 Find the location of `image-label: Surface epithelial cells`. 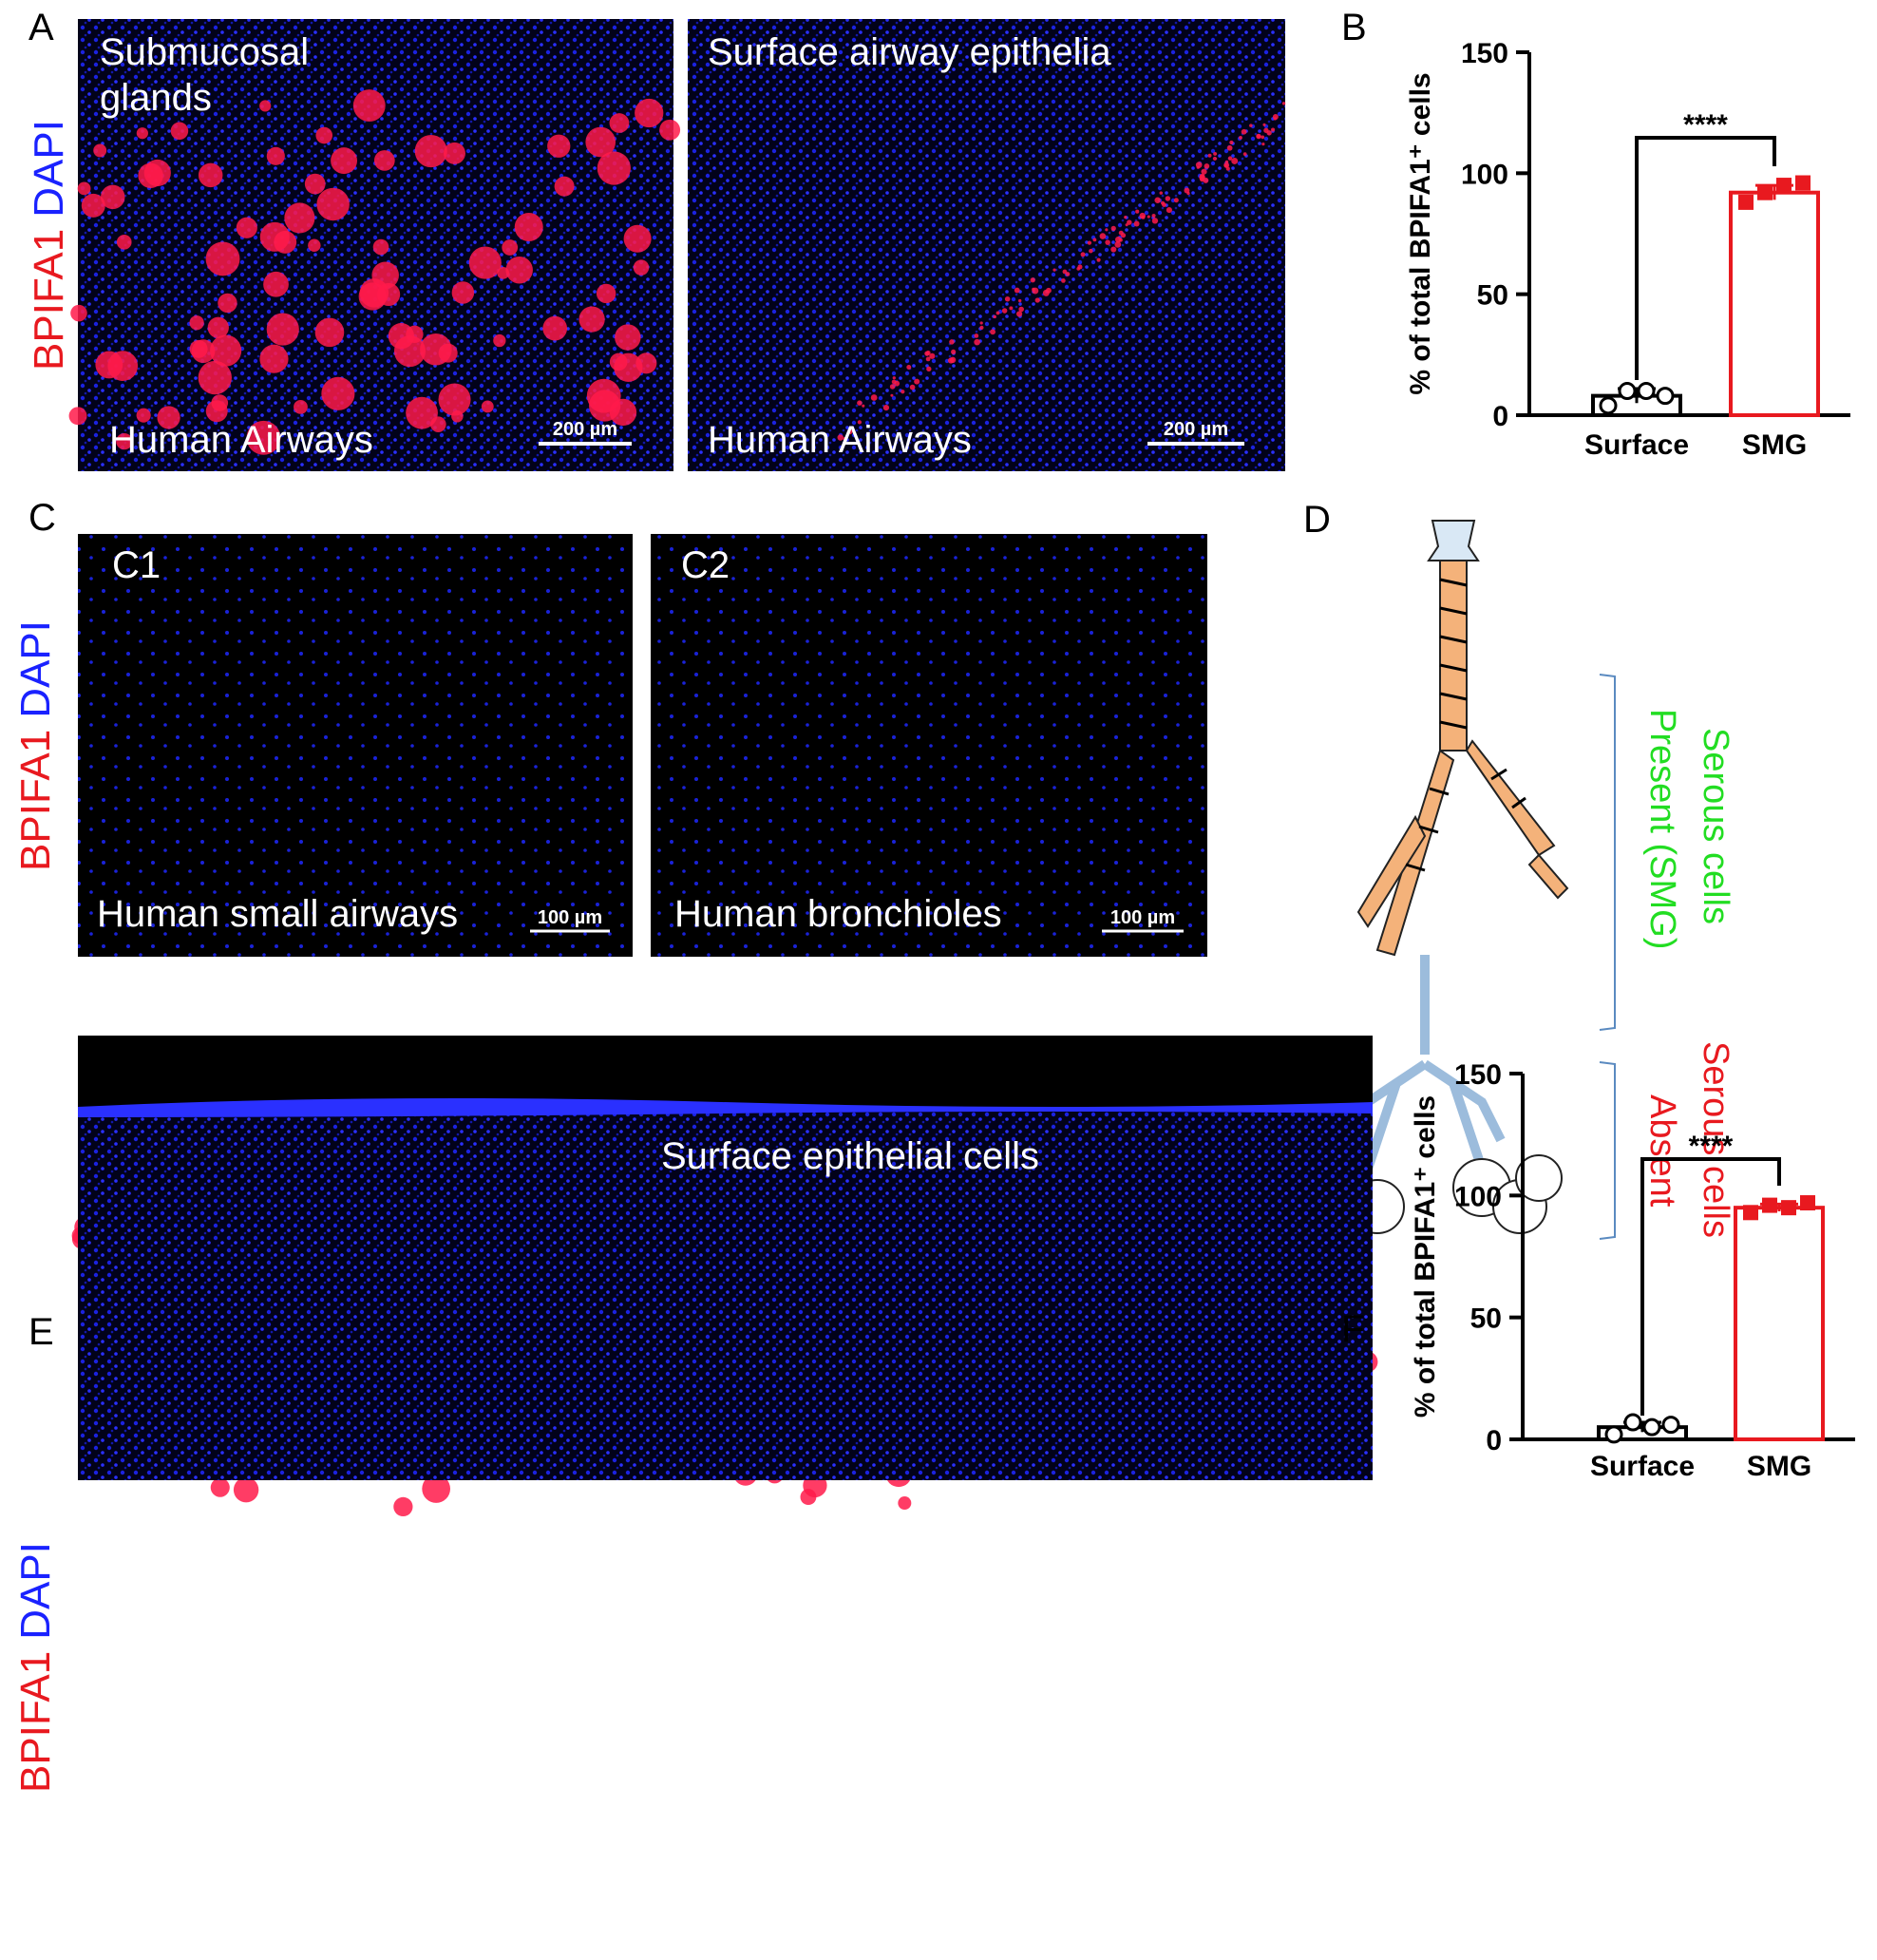

image-label: Surface epithelial cells is located at coordinates (850, 1156).